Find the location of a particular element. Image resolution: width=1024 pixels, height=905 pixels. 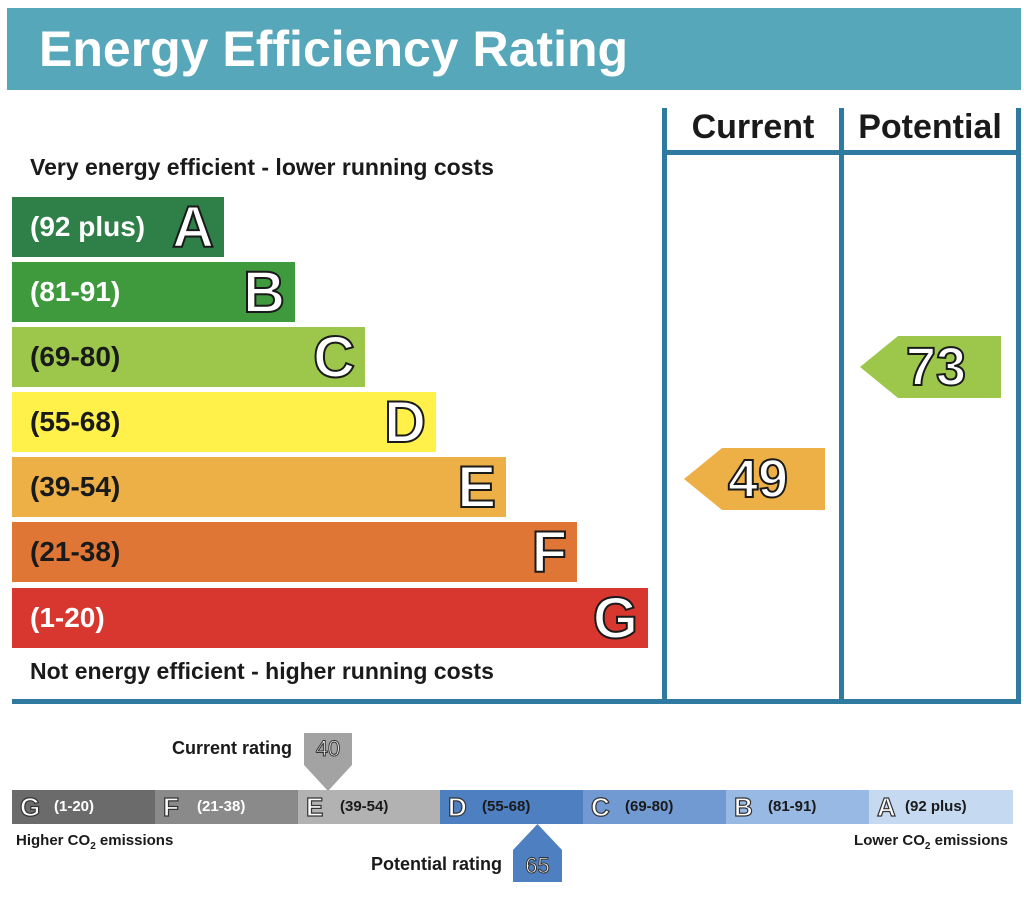

co2-scale-b: B (81-91) is located at coordinates (797, 807).